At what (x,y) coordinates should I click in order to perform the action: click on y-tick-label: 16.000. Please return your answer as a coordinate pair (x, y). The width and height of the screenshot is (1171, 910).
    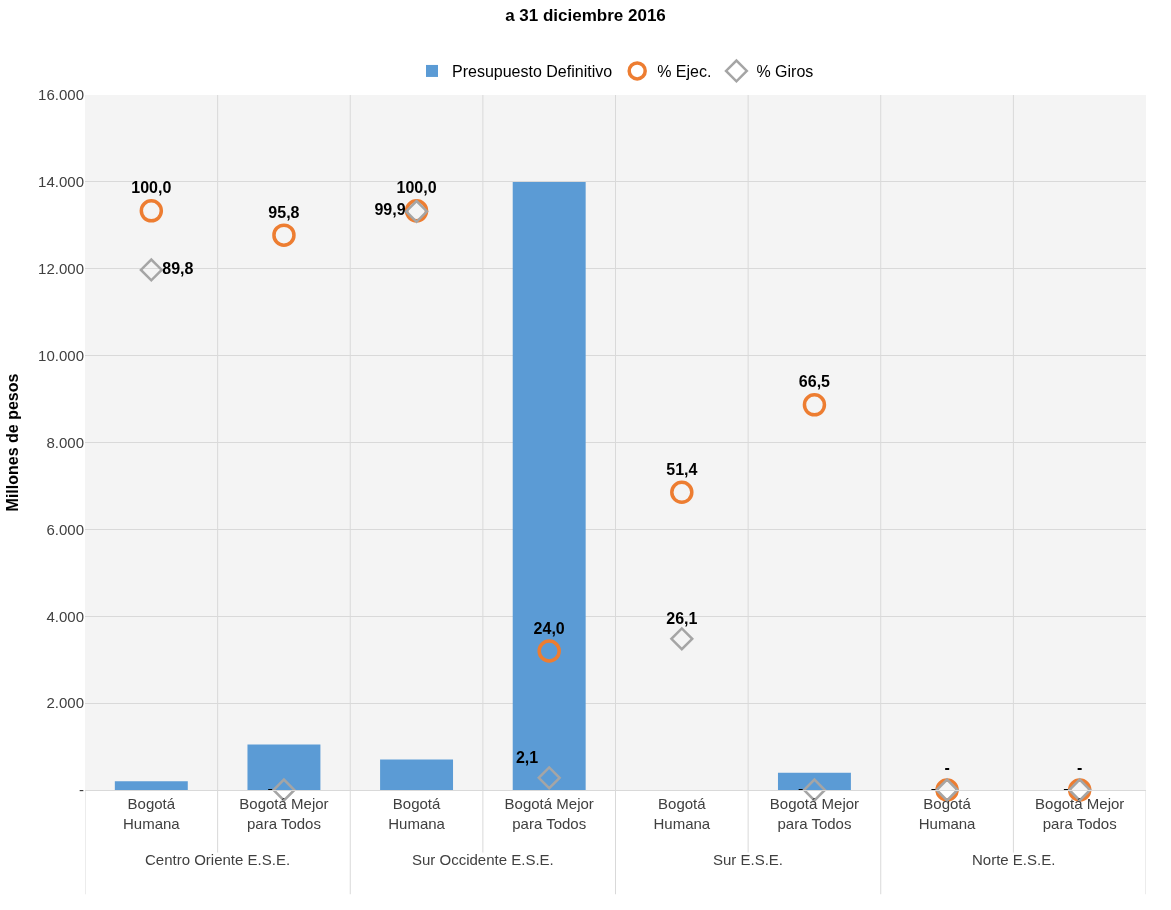
    Looking at the image, I should click on (61, 95).